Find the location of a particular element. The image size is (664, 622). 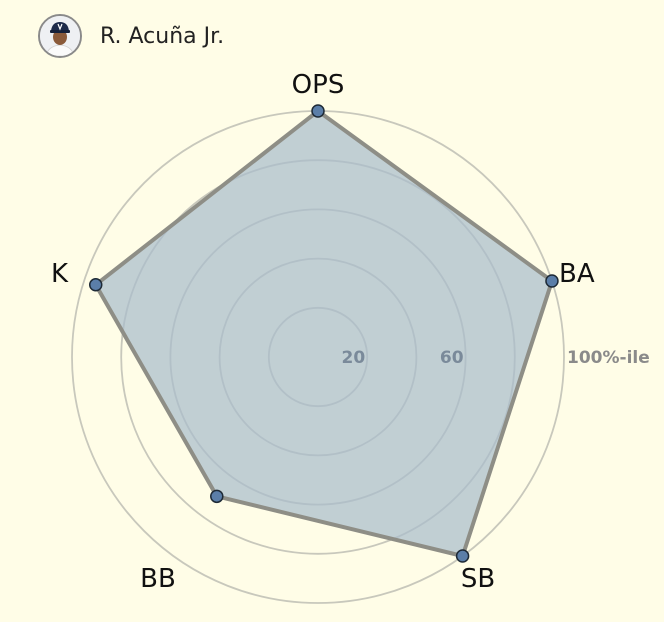

axis-label-k: K is located at coordinates (60, 274).